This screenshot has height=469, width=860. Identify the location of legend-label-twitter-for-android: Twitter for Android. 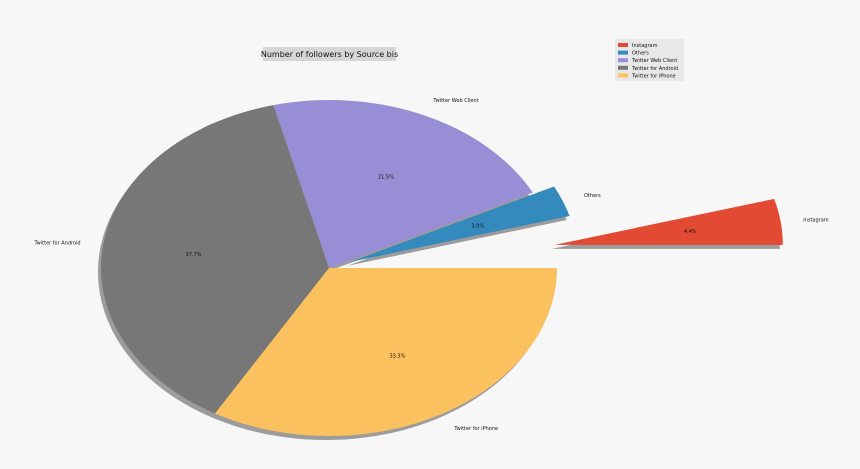
(654, 69).